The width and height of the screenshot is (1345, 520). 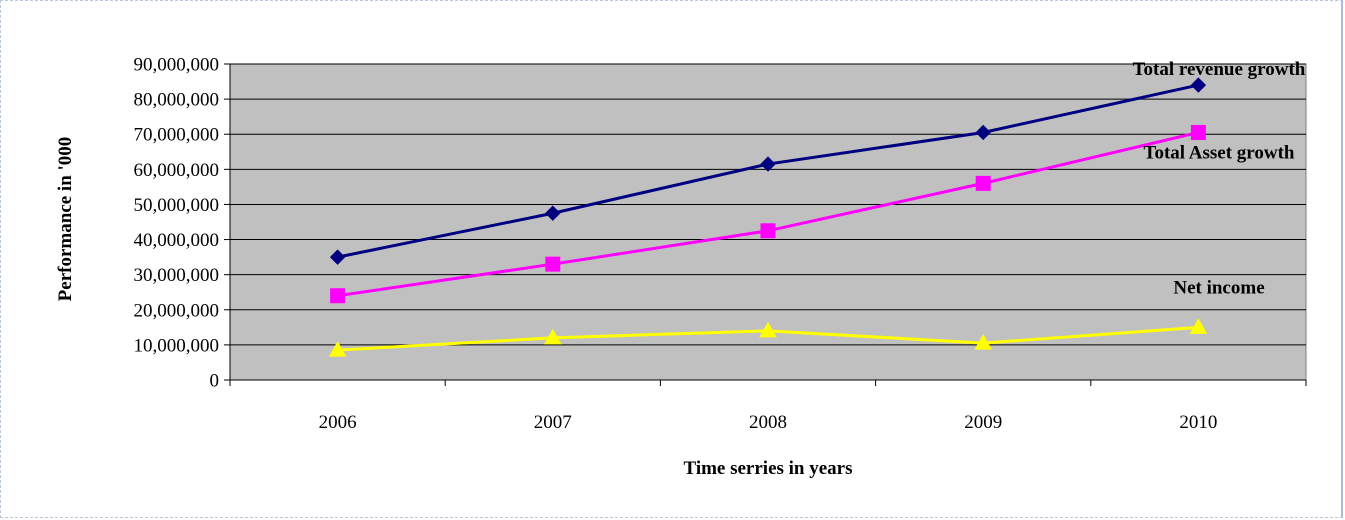 I want to click on x-tick-label: 2007, so click(x=553, y=422).